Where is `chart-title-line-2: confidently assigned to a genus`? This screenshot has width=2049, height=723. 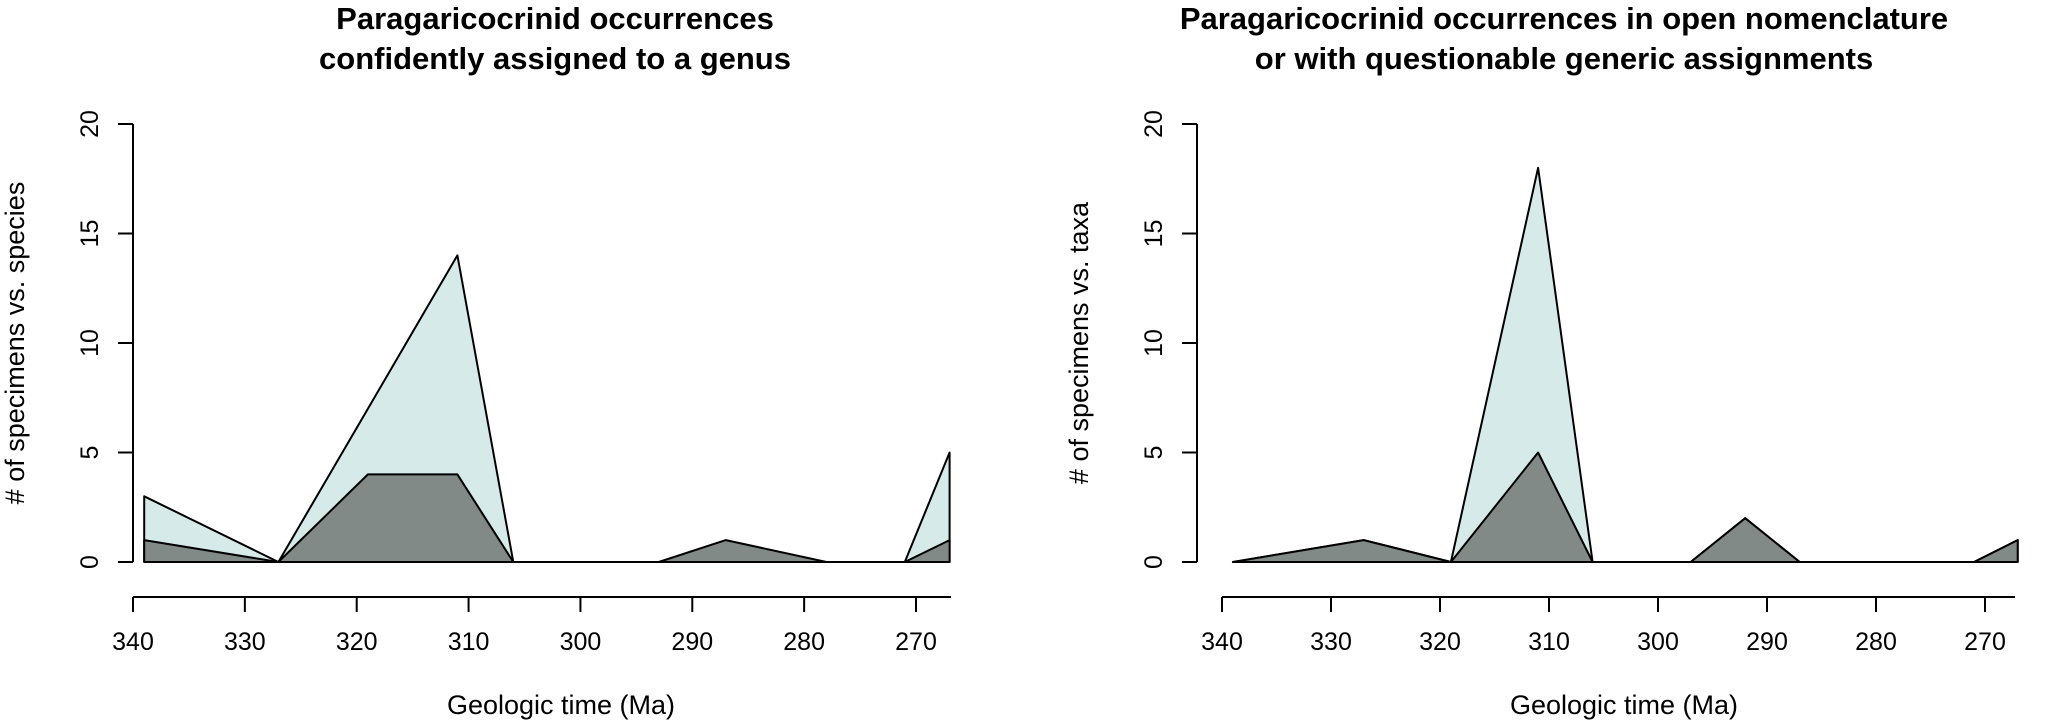 chart-title-line-2: confidently assigned to a genus is located at coordinates (555, 58).